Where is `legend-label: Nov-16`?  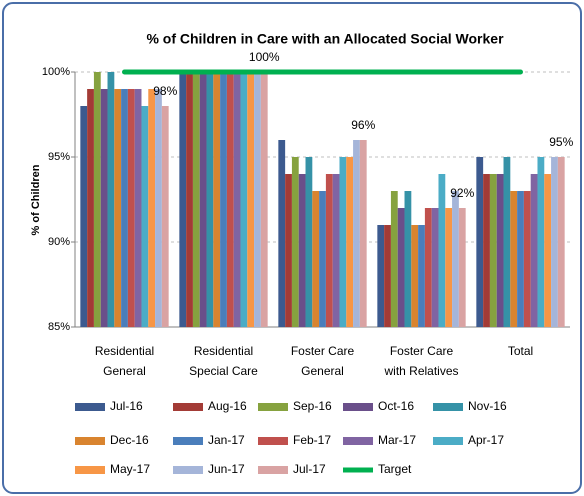
legend-label: Nov-16 is located at coordinates (487, 406).